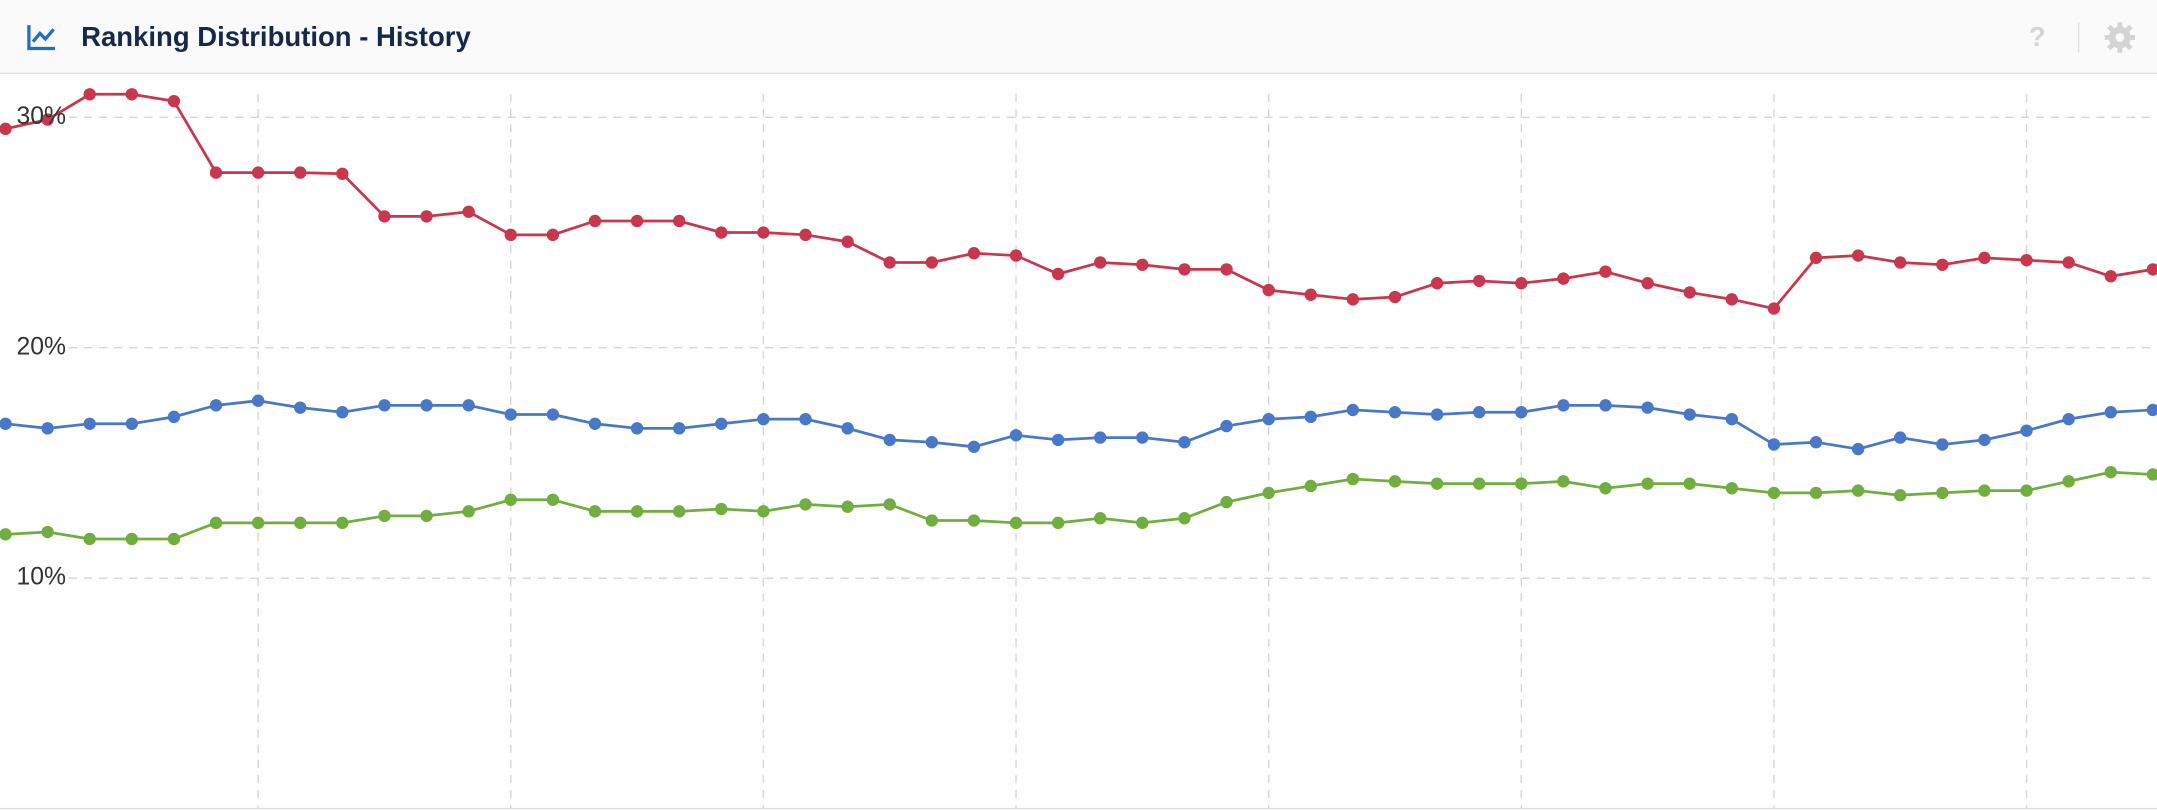  What do you see at coordinates (2119, 37) in the screenshot?
I see `settings-button` at bounding box center [2119, 37].